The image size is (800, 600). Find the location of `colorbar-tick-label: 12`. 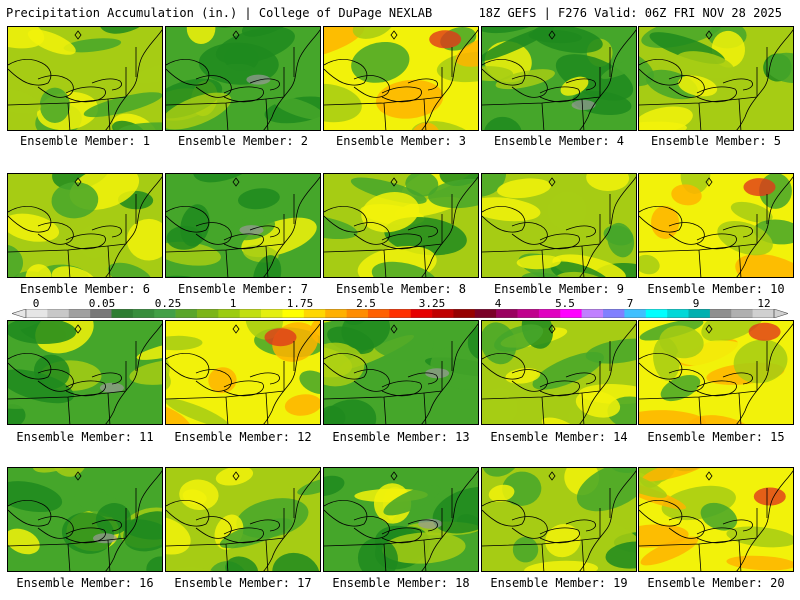

colorbar-tick-label: 12 is located at coordinates (764, 303).